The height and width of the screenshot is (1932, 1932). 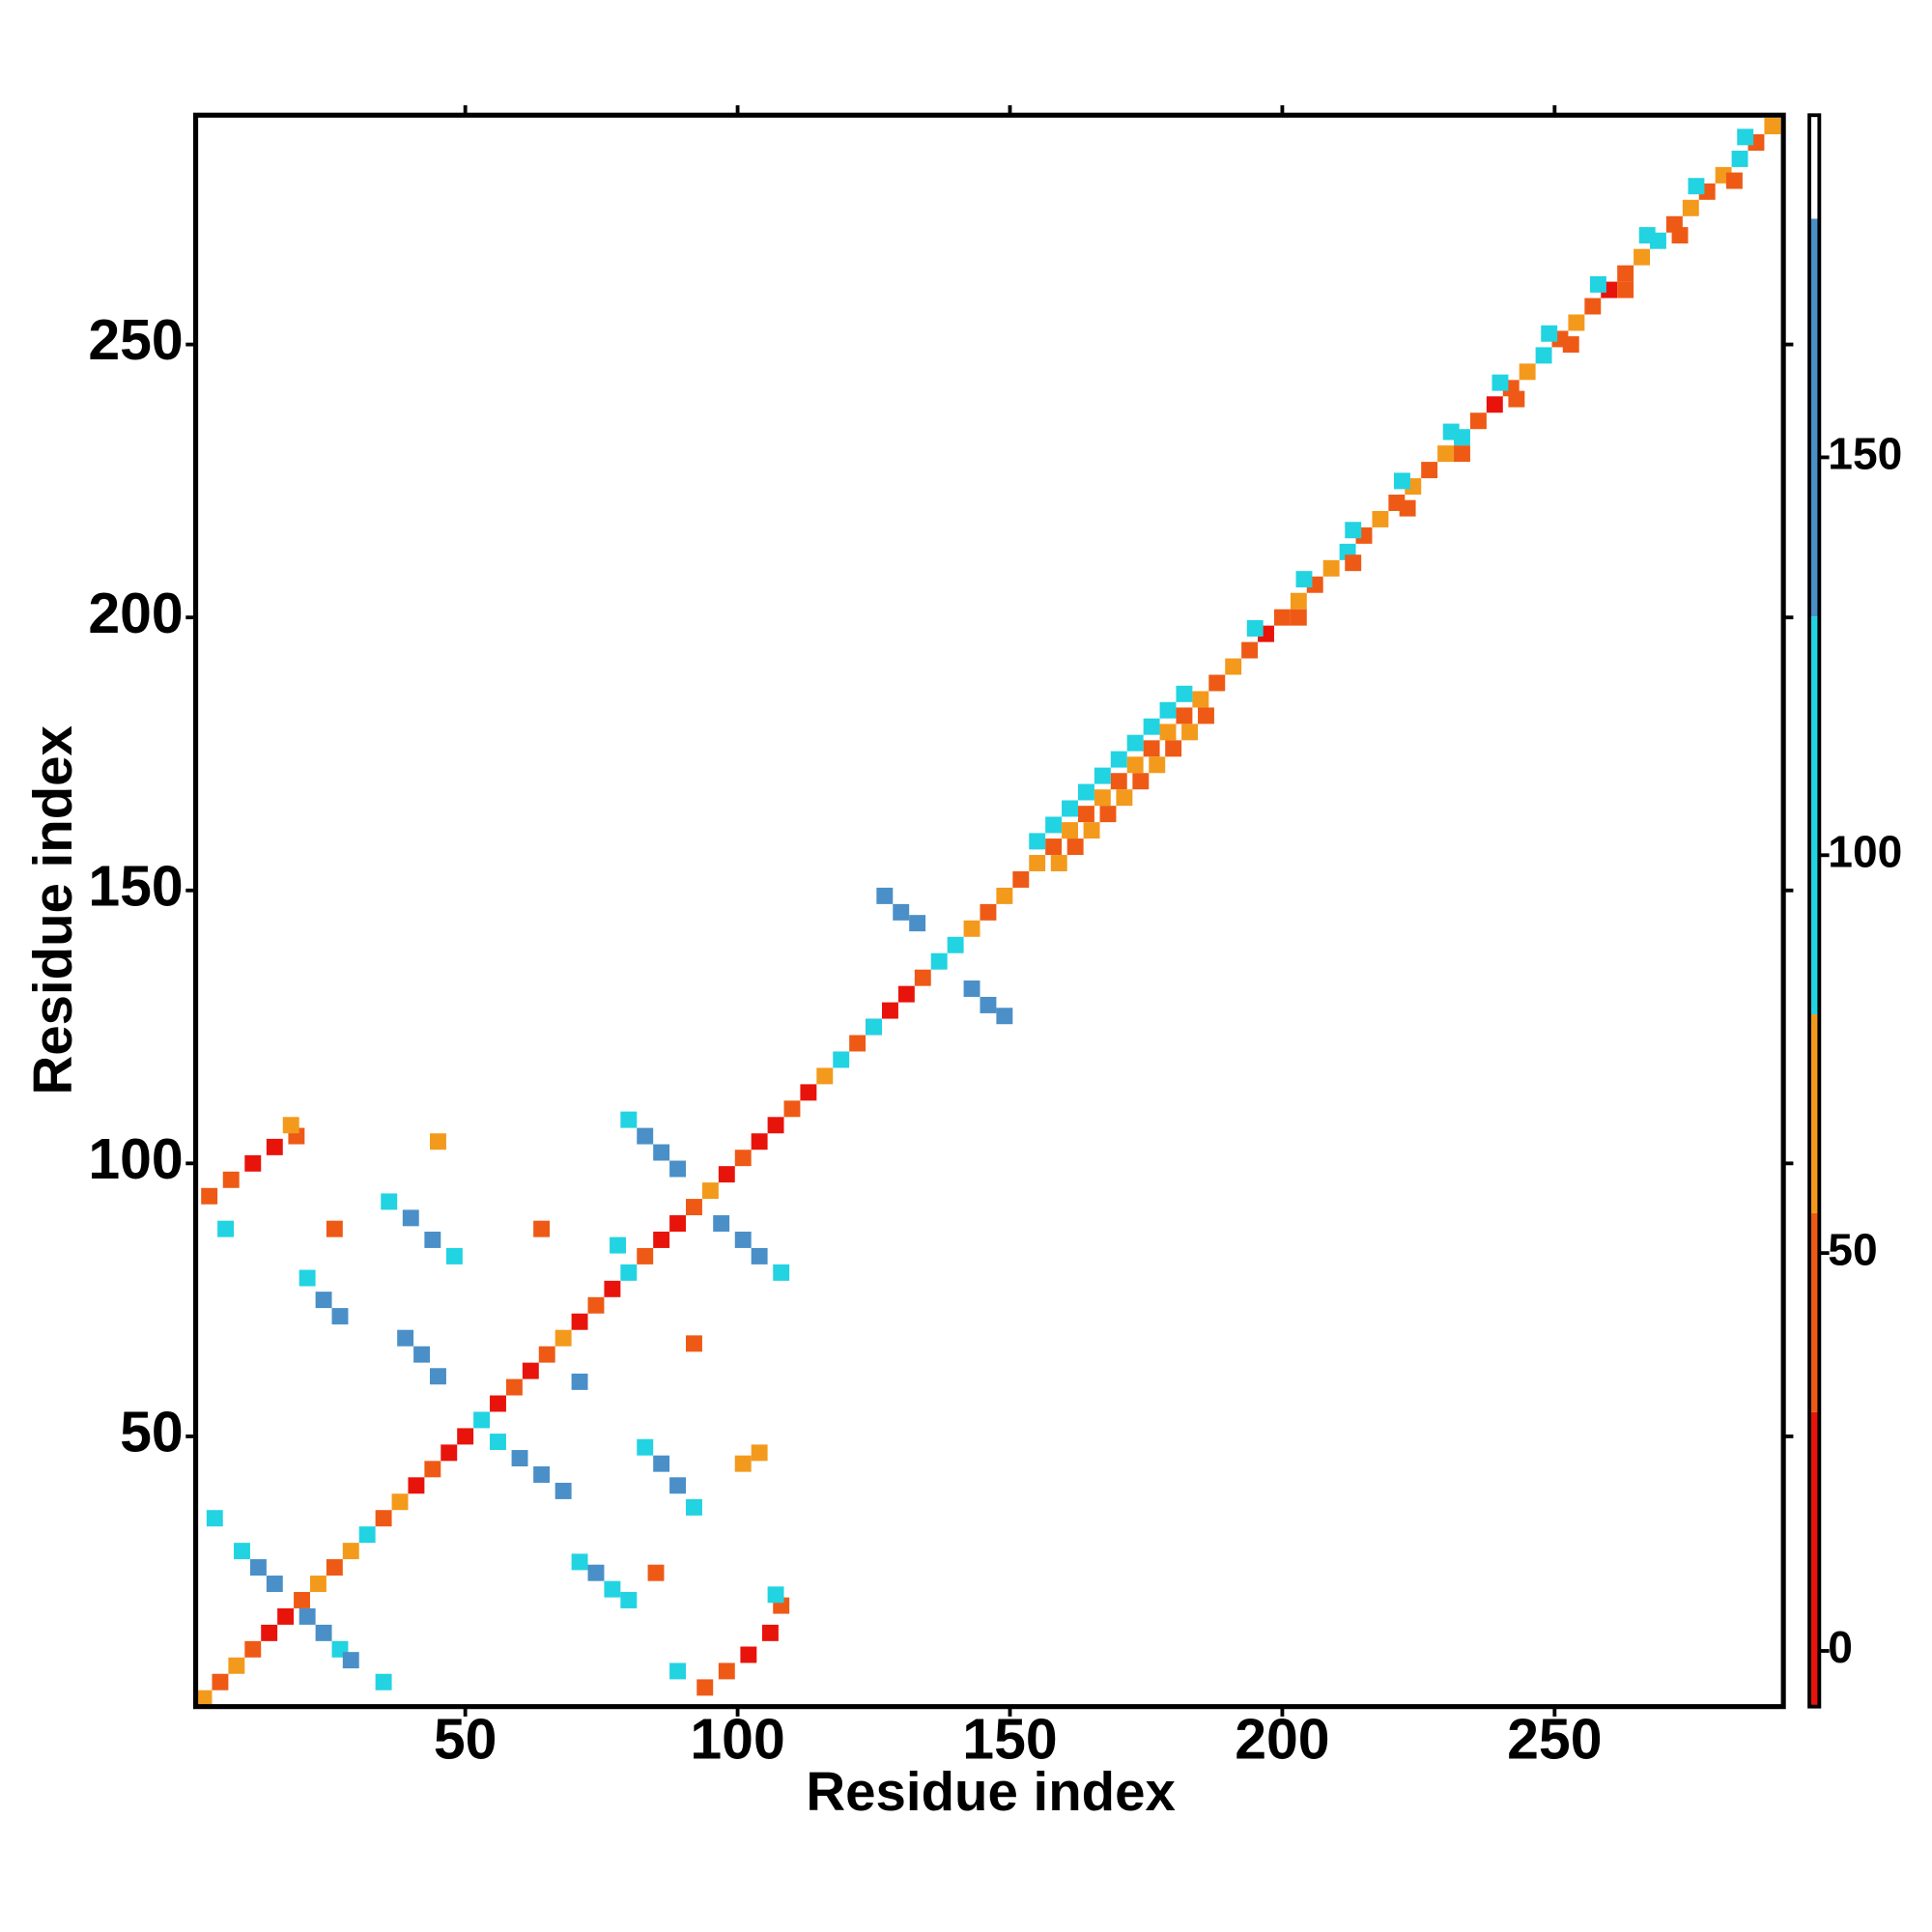 What do you see at coordinates (135, 613) in the screenshot?
I see `y-tick-label: 200` at bounding box center [135, 613].